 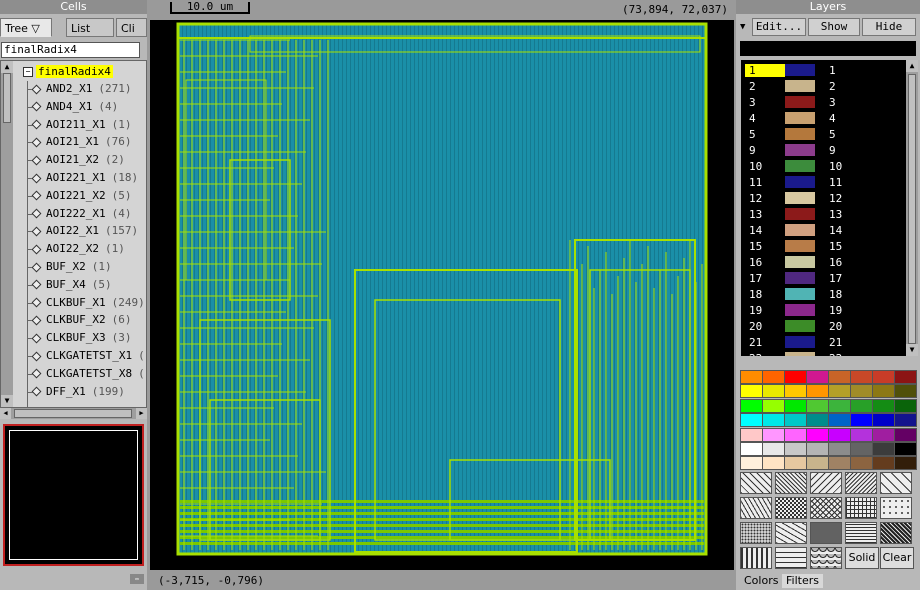 What do you see at coordinates (912, 66) in the screenshot?
I see `scroll-up-arrow-icon: ▲` at bounding box center [912, 66].